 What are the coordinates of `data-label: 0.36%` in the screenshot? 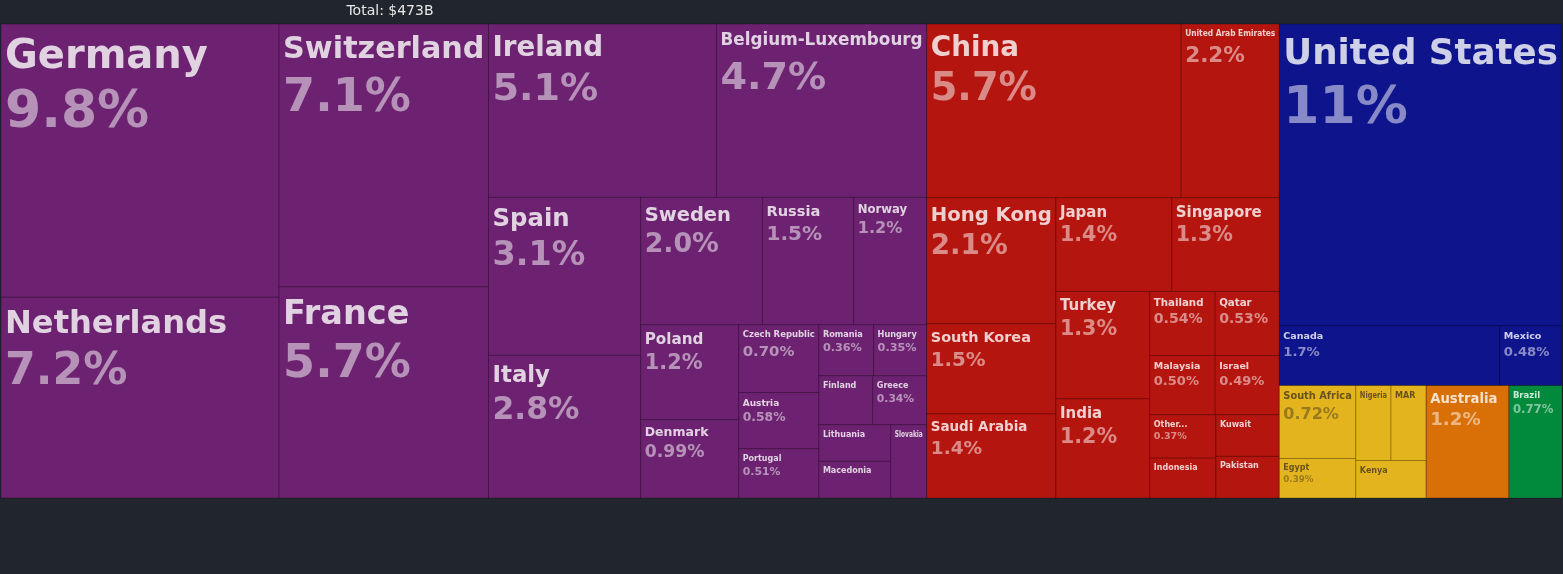 It's located at (842, 348).